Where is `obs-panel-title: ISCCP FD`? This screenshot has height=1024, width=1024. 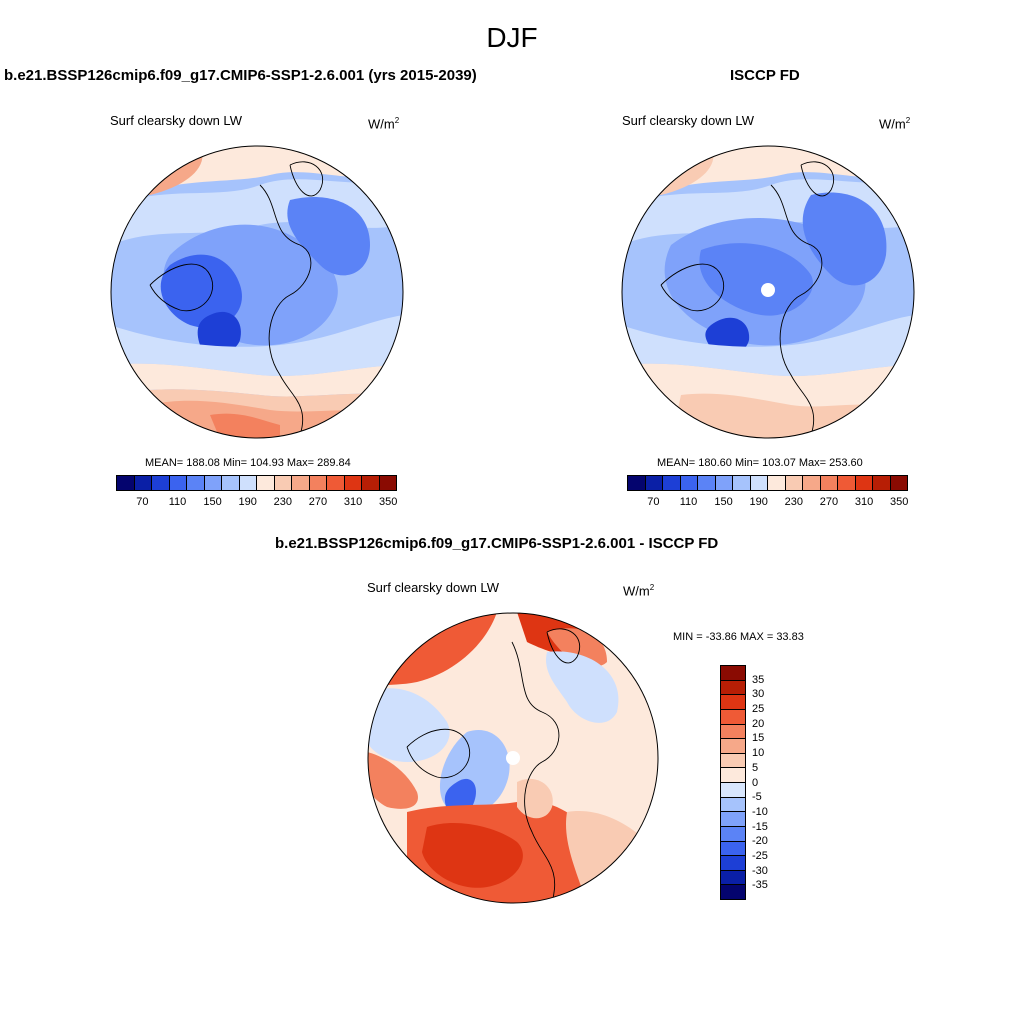 obs-panel-title: ISCCP FD is located at coordinates (765, 75).